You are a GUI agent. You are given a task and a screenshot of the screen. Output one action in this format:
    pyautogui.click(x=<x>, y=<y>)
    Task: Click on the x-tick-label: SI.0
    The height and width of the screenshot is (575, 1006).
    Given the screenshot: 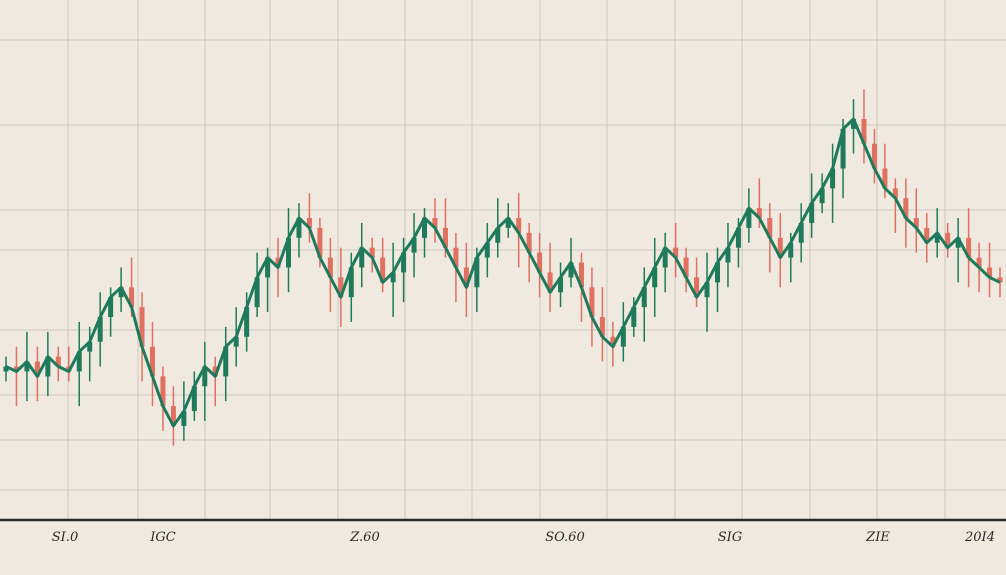 What is the action you would take?
    pyautogui.click(x=65, y=537)
    